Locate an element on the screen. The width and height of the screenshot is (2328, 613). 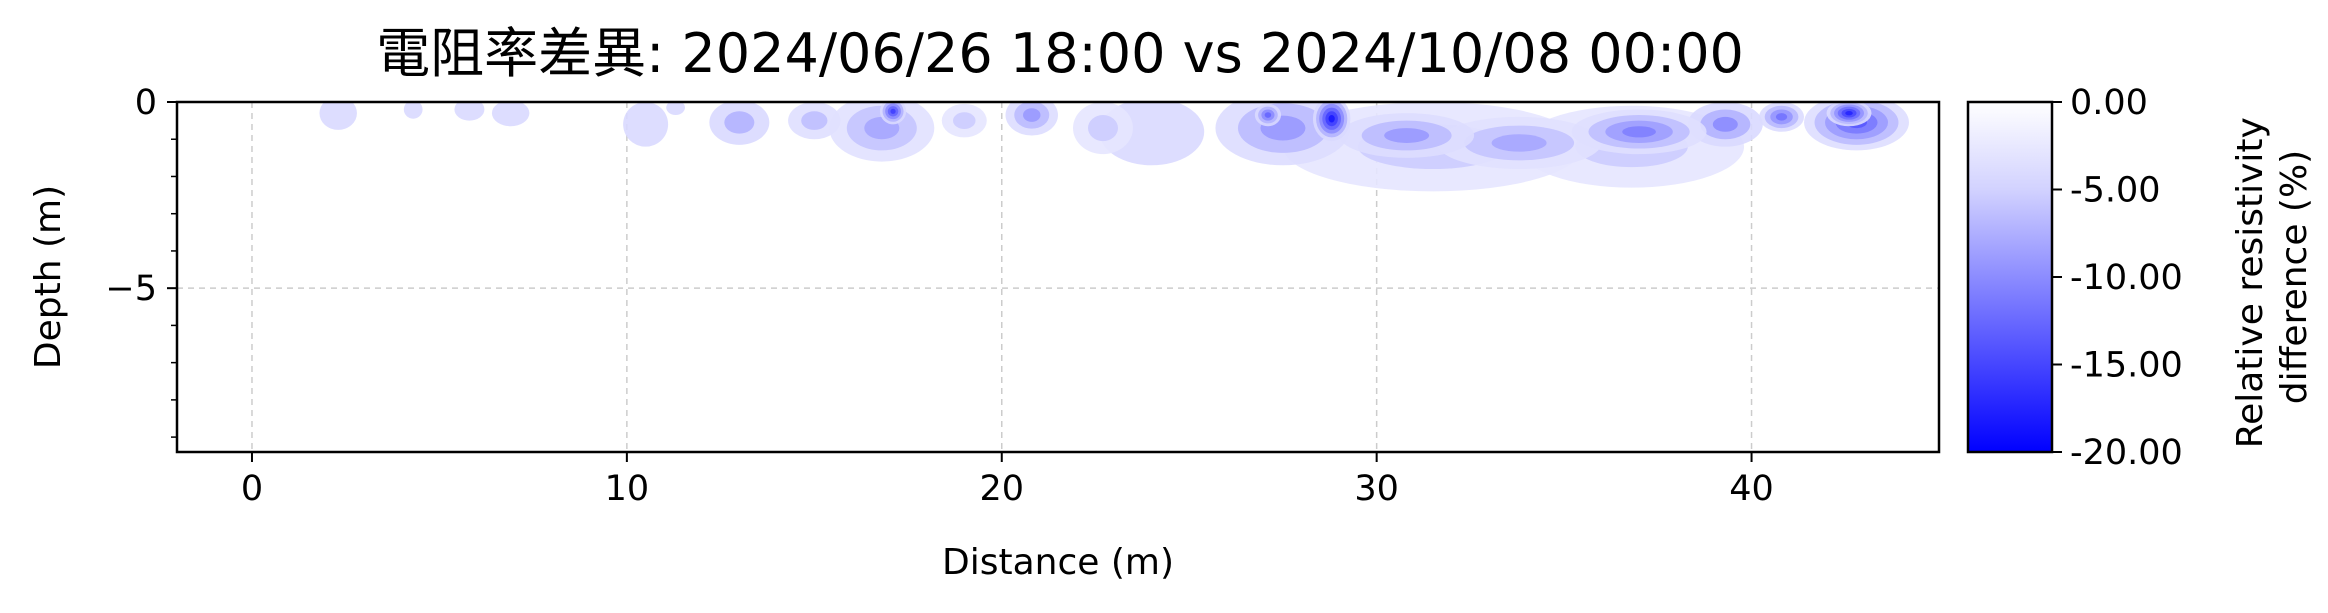
y-tick-label-1: −5 is located at coordinates (131, 289).